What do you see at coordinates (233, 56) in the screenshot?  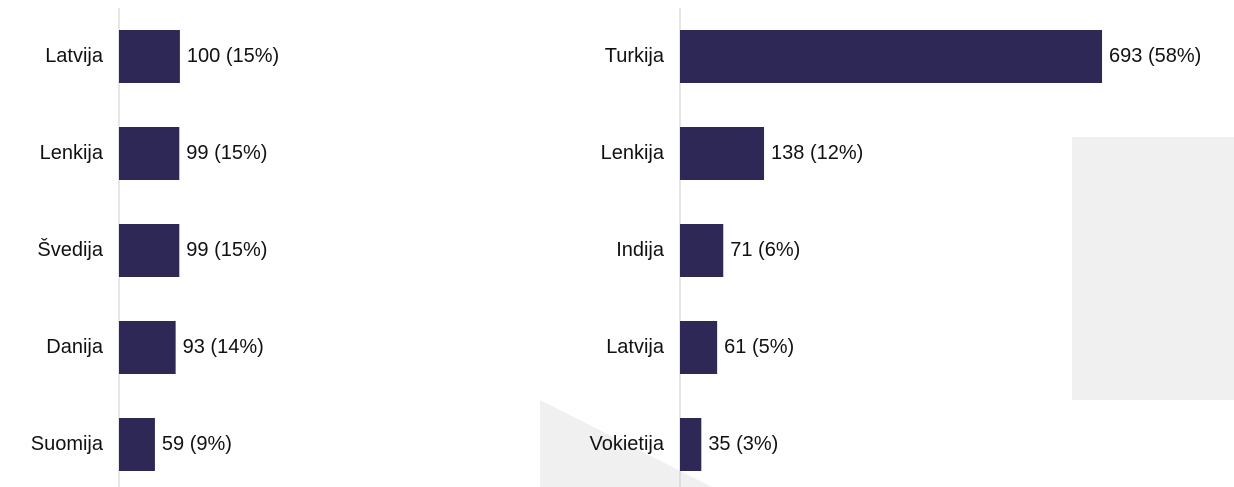 I see `value-label: 100 (15%)` at bounding box center [233, 56].